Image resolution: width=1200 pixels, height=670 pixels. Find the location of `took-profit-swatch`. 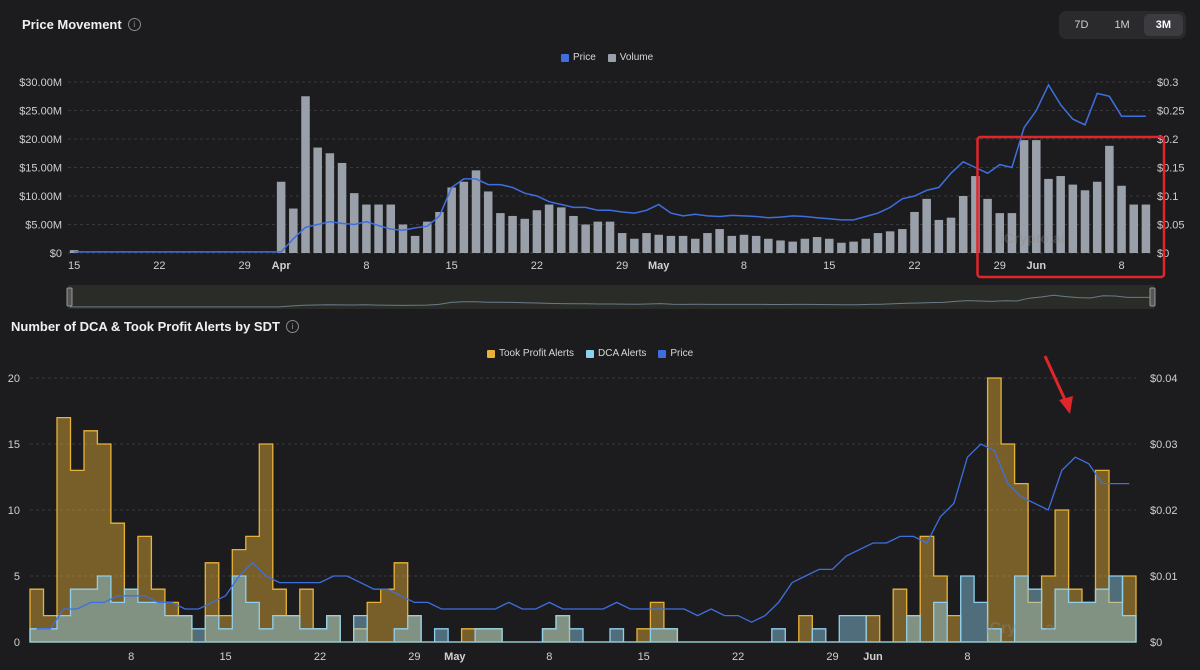

took-profit-swatch is located at coordinates (491, 353).